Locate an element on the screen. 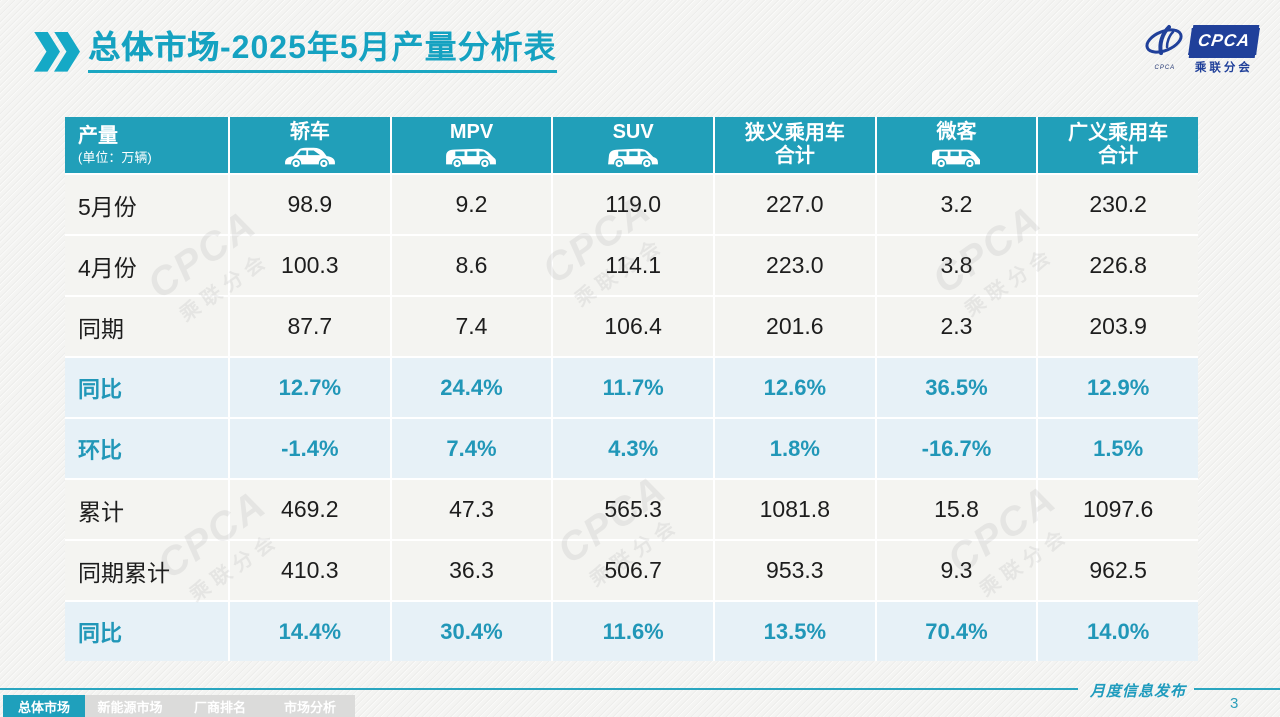 The width and height of the screenshot is (1280, 717). table-cell: 201.6 is located at coordinates (795, 326).